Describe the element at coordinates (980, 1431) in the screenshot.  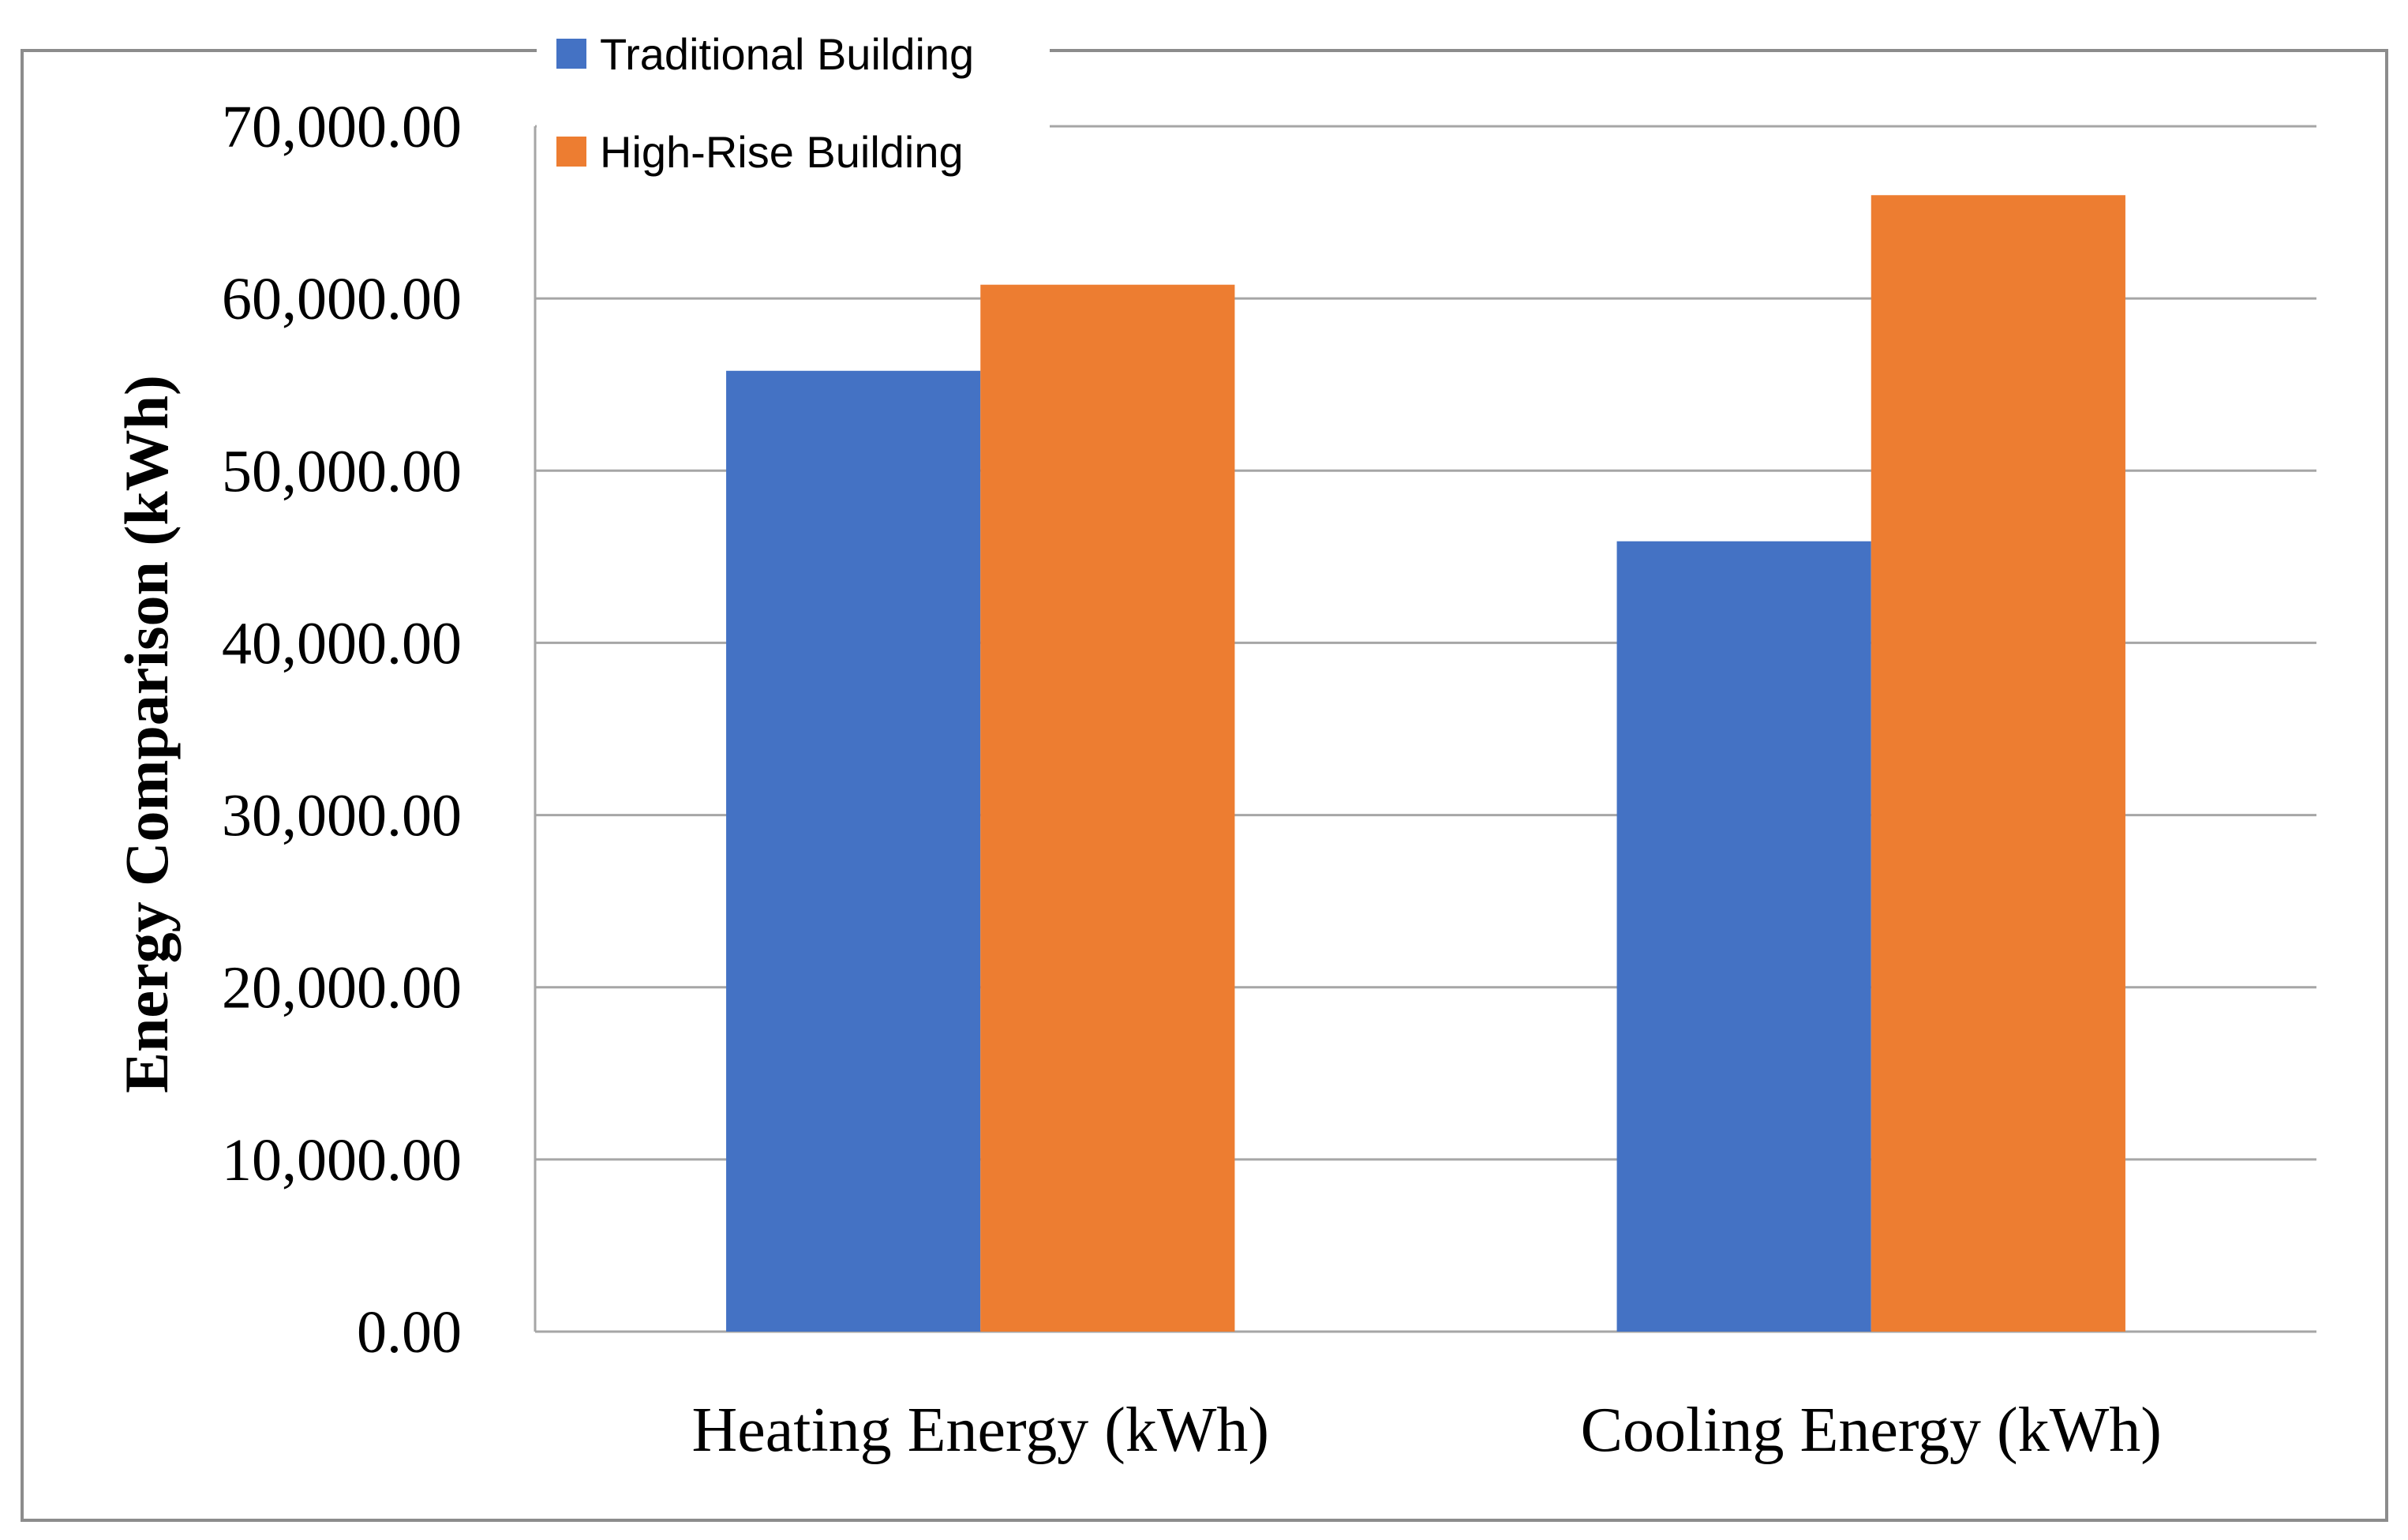
I see `x-tick-label: Heating Energy (kWh)` at that location.